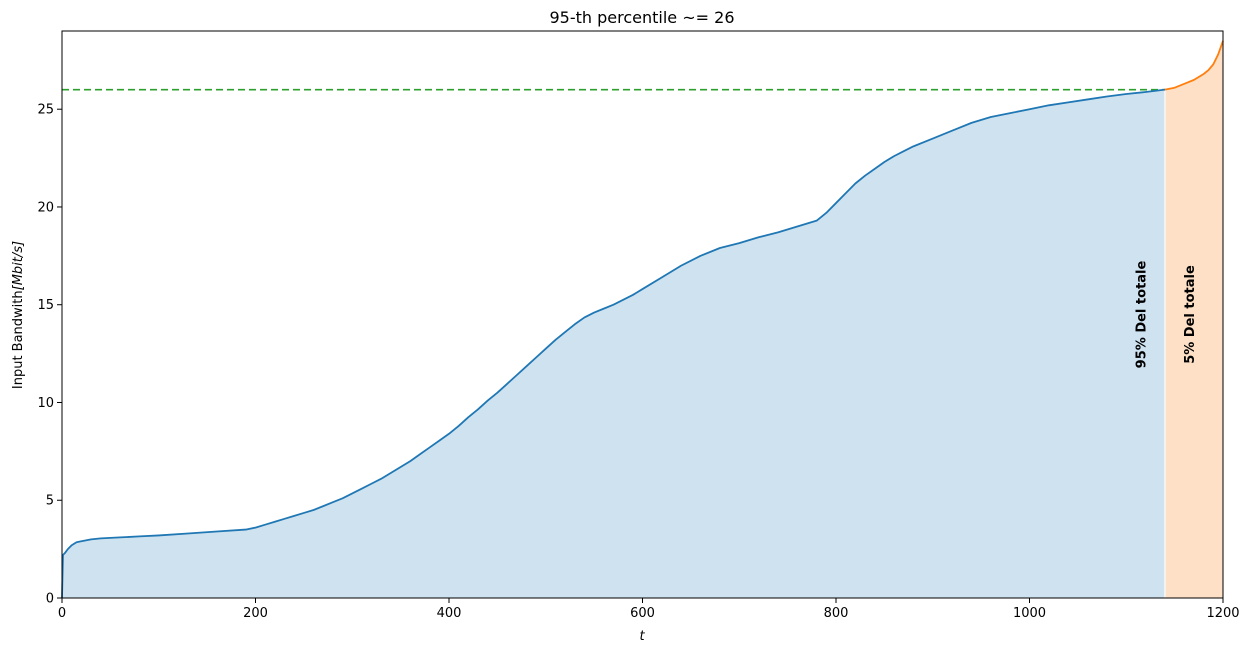  I want to click on y-tick-label: 0, so click(50, 599).